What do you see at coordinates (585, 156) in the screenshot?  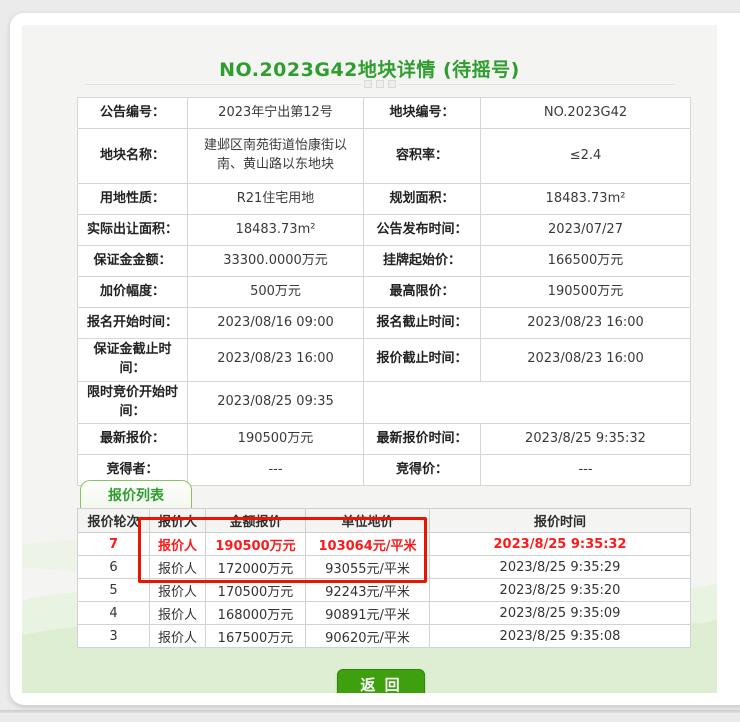 I see `detail-value-cell: ≤2.4` at bounding box center [585, 156].